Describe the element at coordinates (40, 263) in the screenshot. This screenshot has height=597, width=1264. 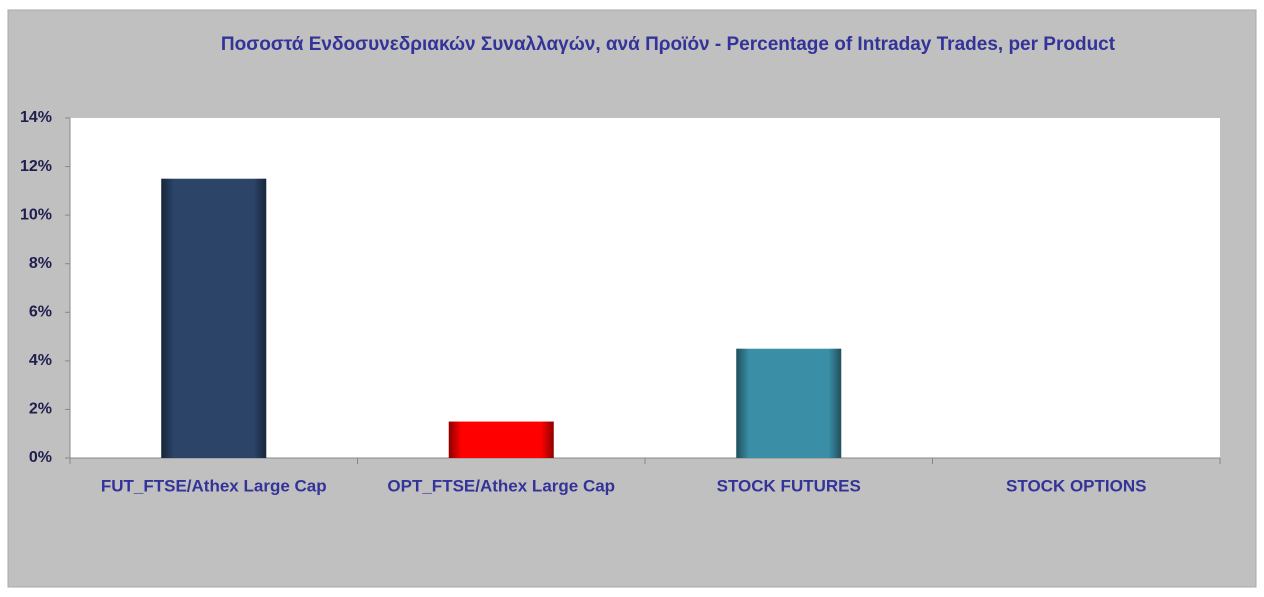
I see `y-tick-label: 8%` at that location.